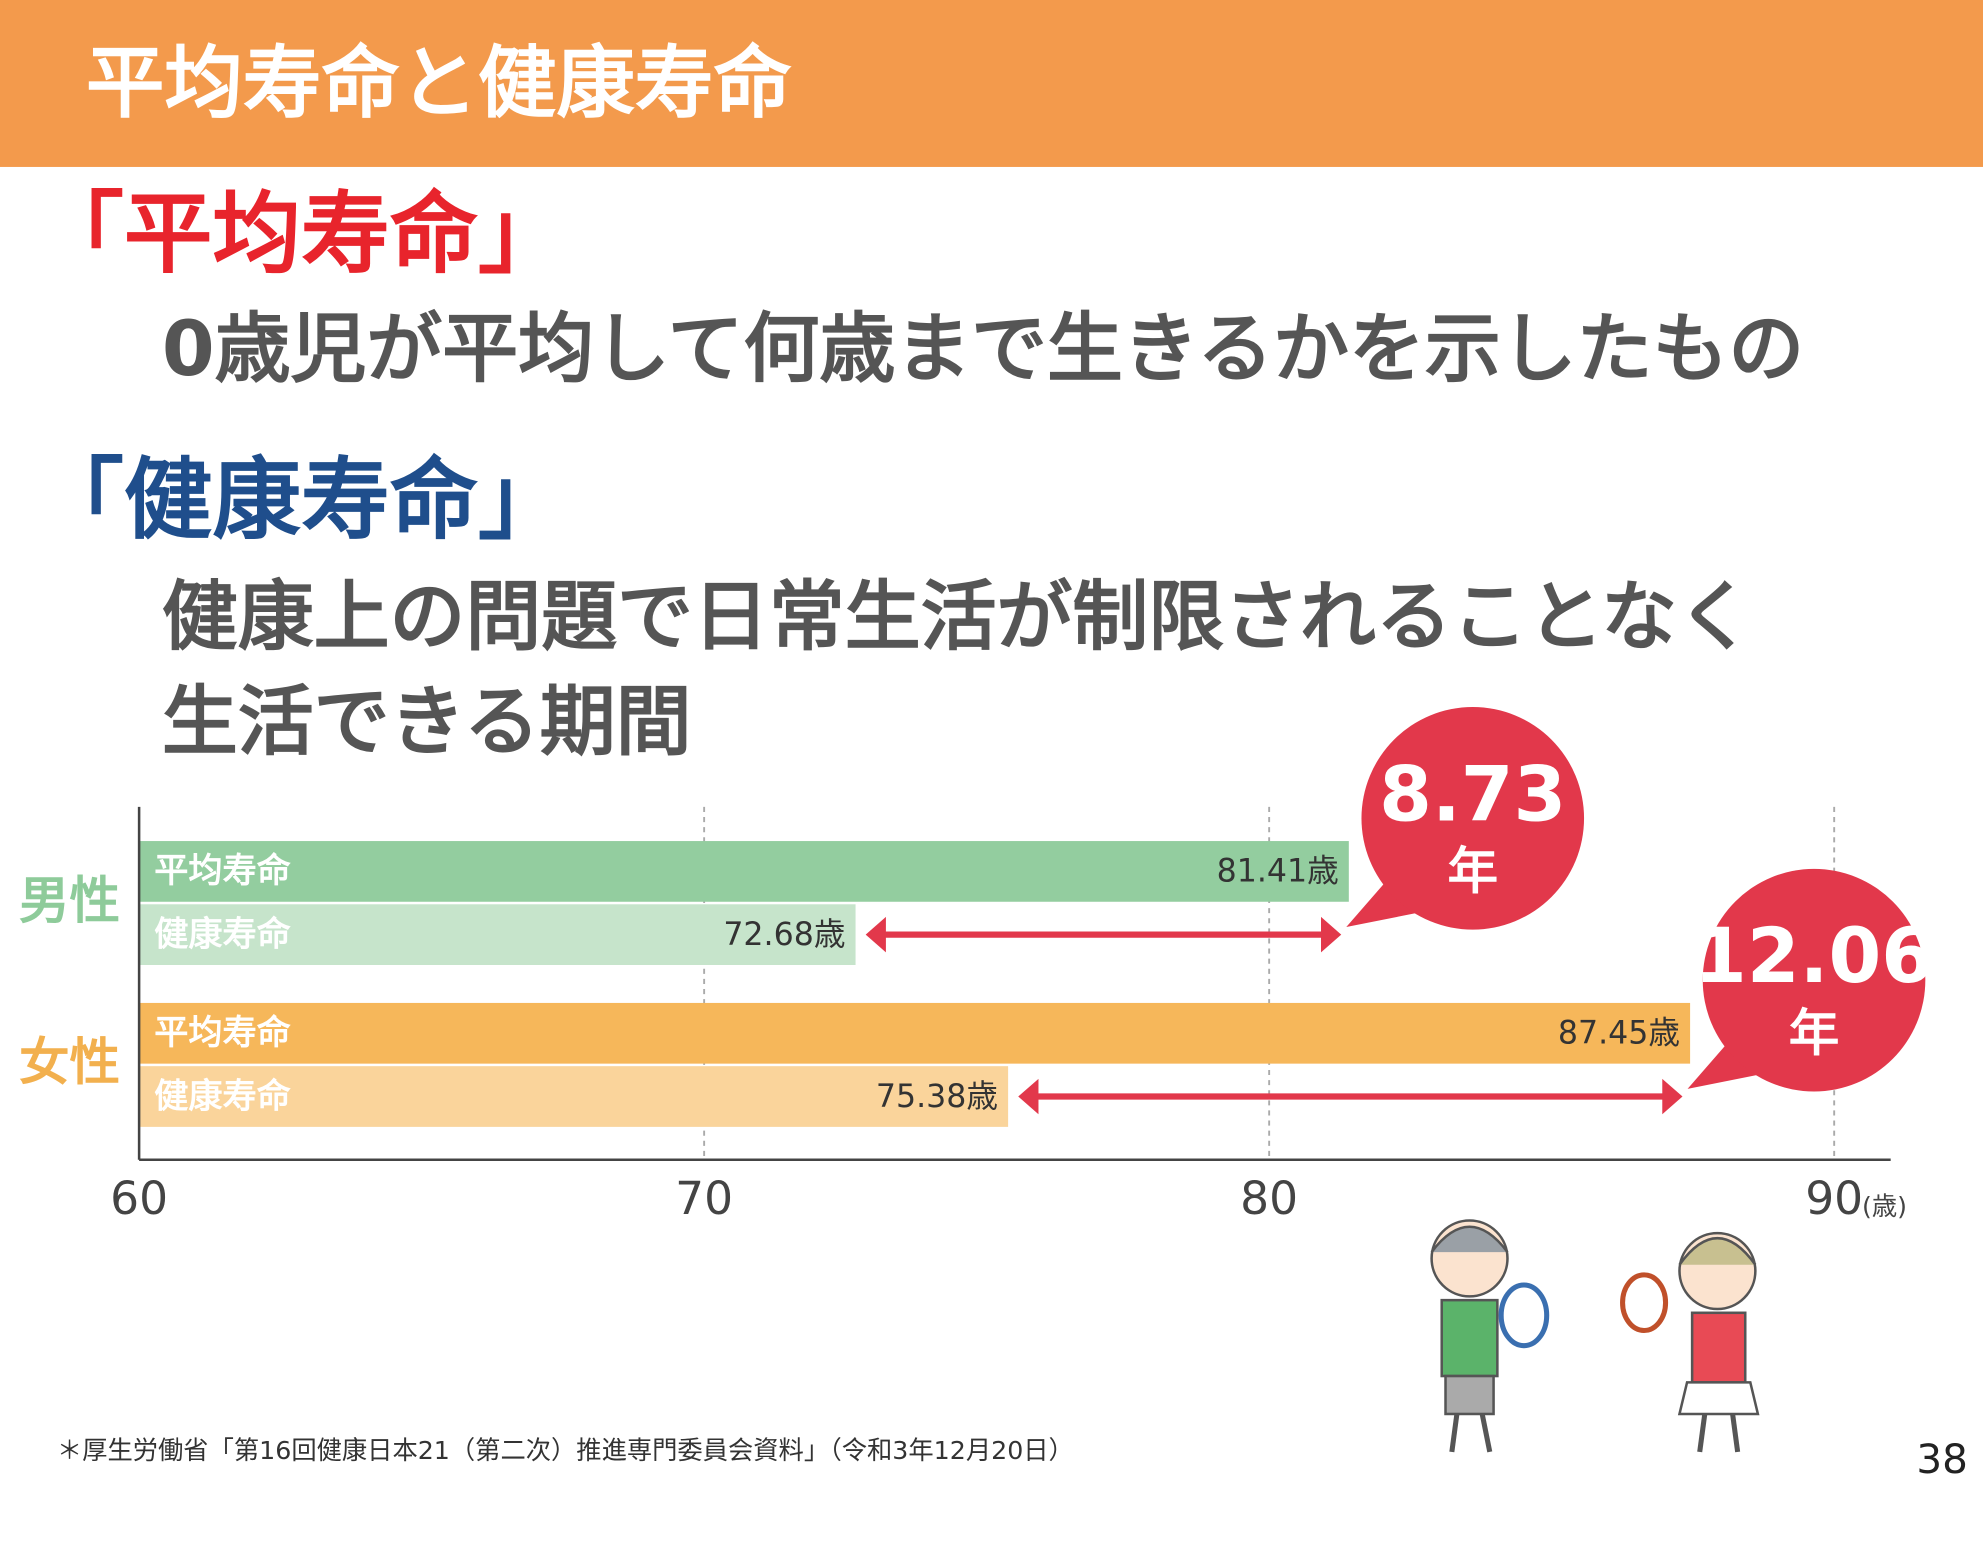 This screenshot has width=1983, height=1545. Describe the element at coordinates (439, 83) in the screenshot. I see `slide-title: 平均寿命と健康寿命` at that location.